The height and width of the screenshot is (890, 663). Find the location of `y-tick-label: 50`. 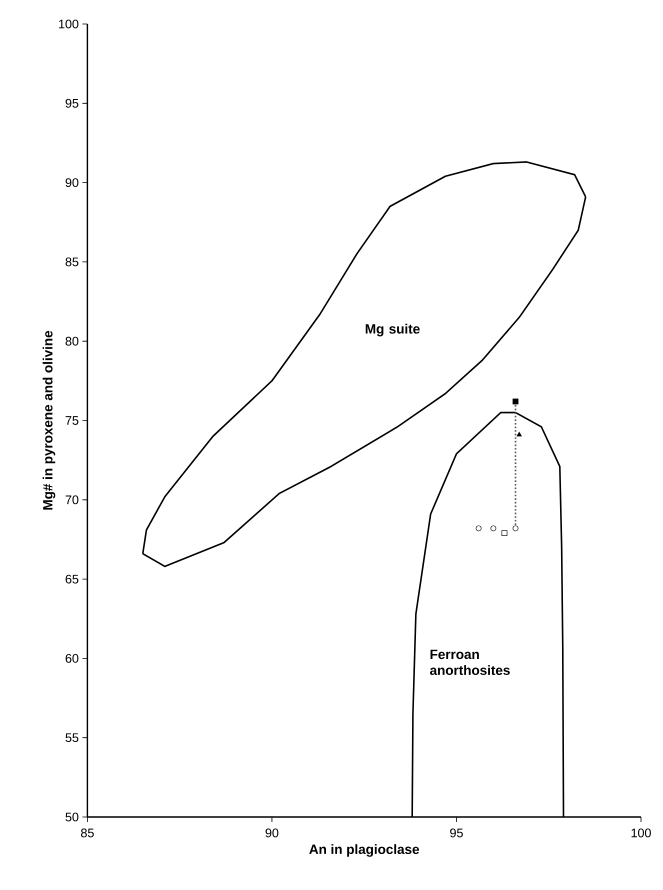

y-tick-label: 50 is located at coordinates (72, 817).